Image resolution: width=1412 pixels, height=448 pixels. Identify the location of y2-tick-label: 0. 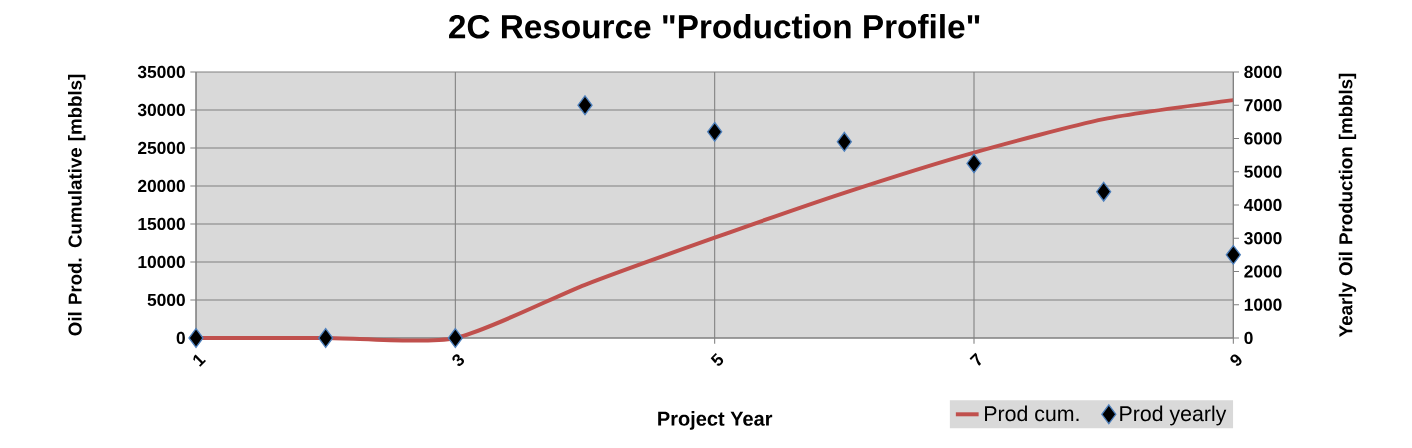
(1248, 338).